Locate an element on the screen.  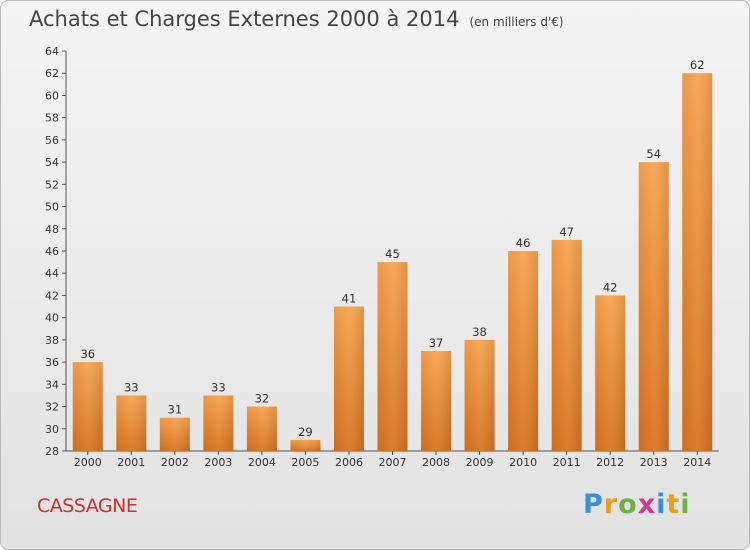
y-tick-label: 46 is located at coordinates (52, 251).